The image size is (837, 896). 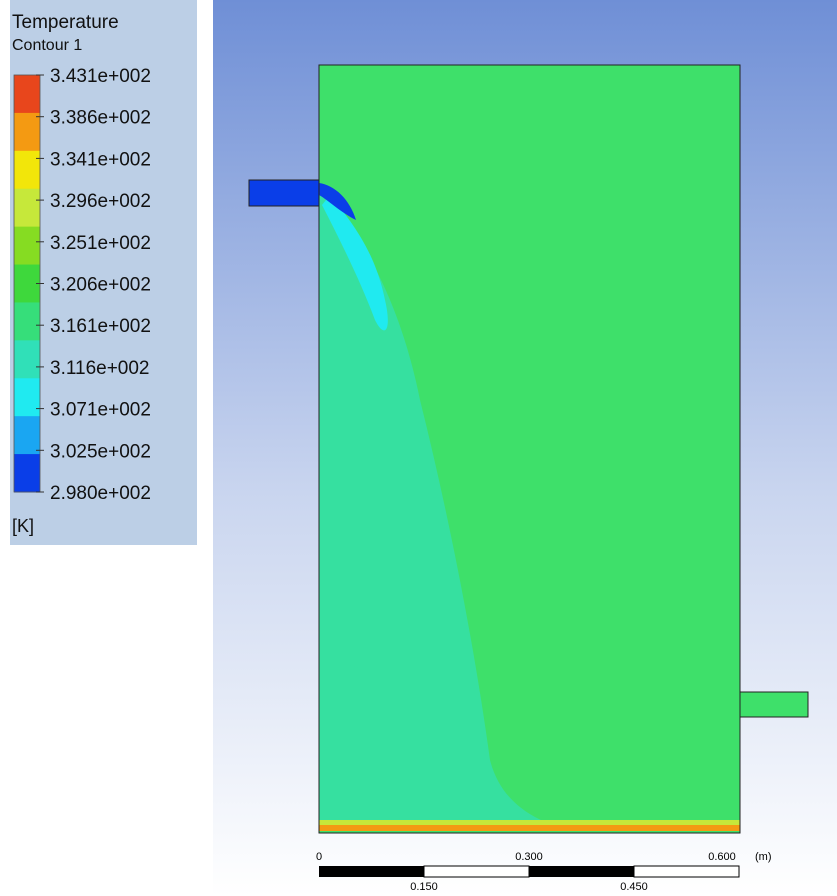 I want to click on scale-label: 0.450, so click(x=634, y=887).